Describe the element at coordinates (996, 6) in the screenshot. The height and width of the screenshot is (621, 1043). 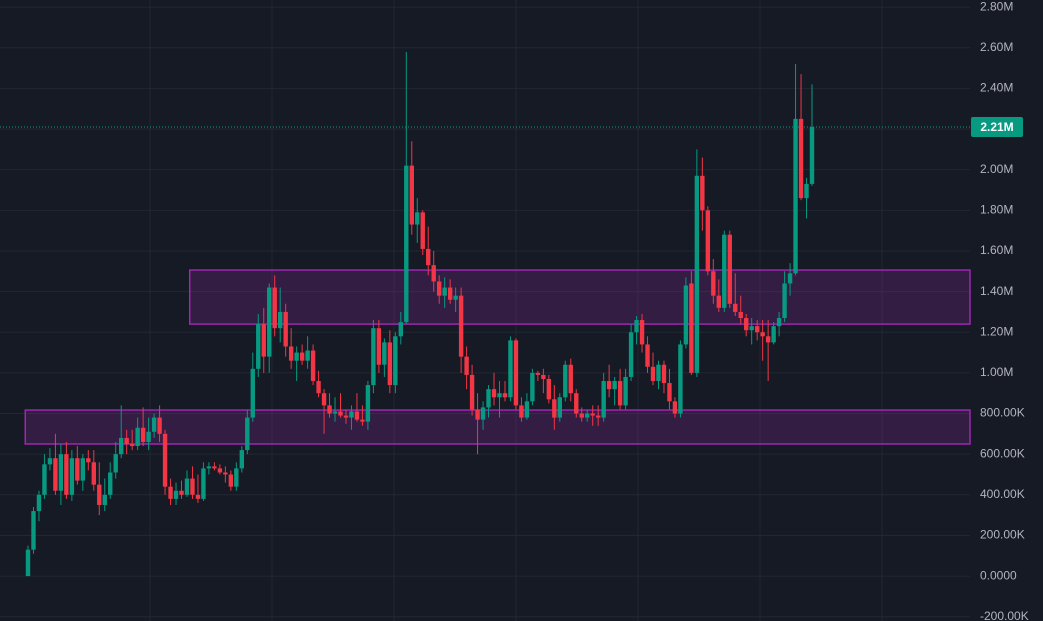
I see `y-tick-label: 2.80M` at that location.